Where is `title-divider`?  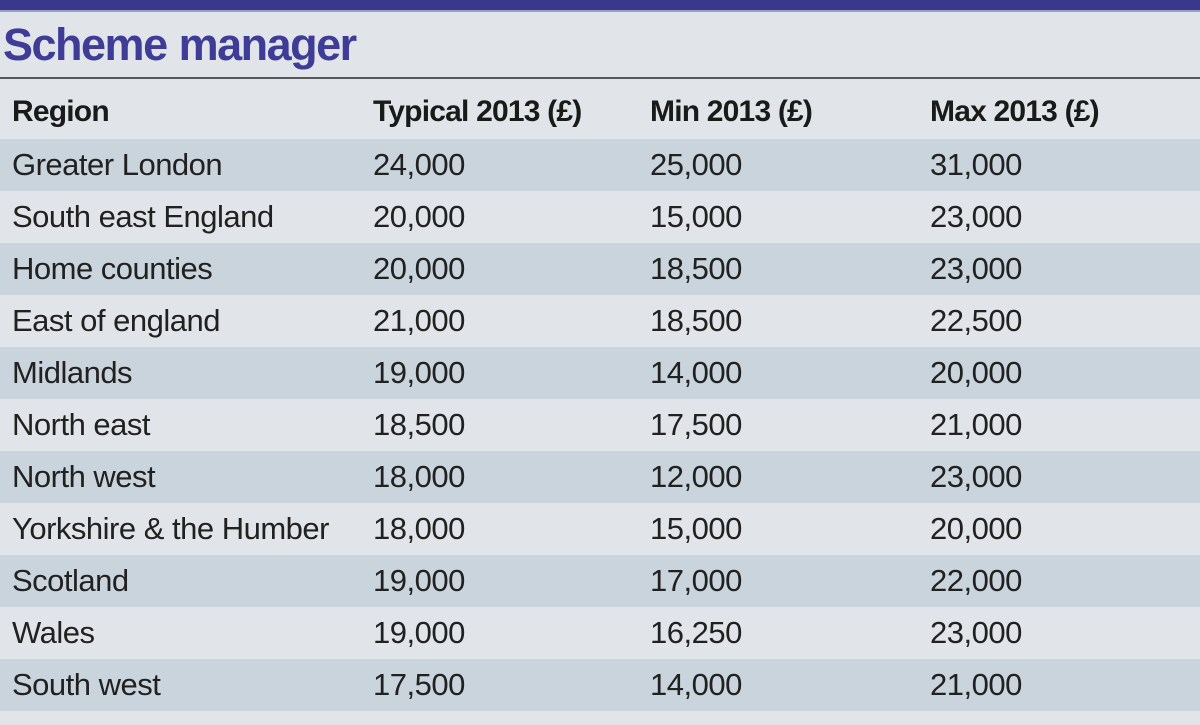
title-divider is located at coordinates (600, 78).